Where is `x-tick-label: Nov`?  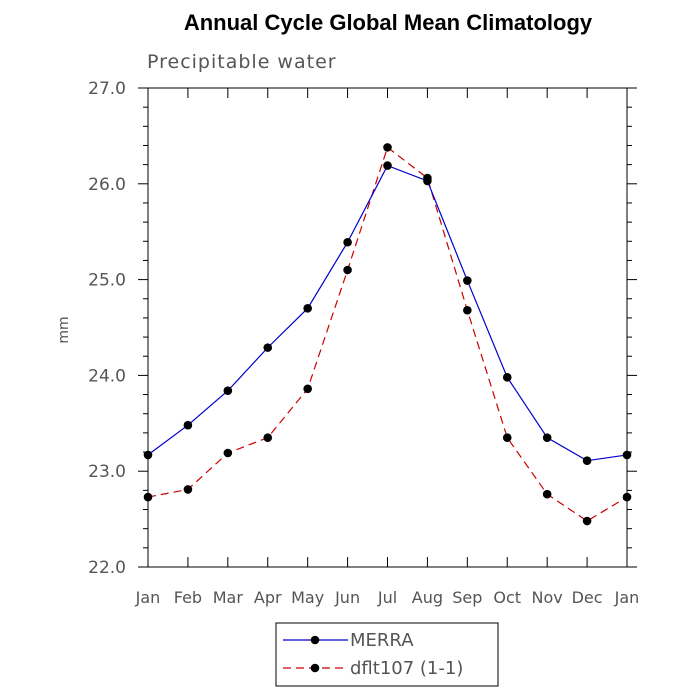
x-tick-label: Nov is located at coordinates (547, 597).